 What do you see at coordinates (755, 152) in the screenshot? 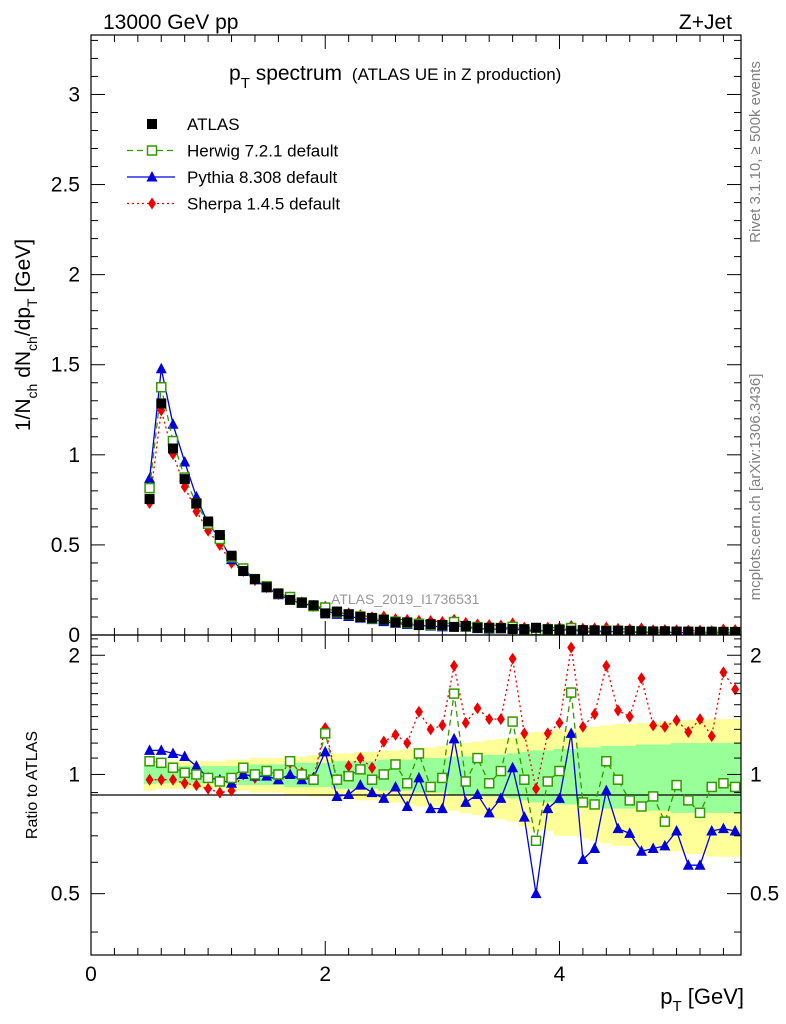
I see `rivet-label: Rivet 3.1.10, ≥ 500k events` at bounding box center [755, 152].